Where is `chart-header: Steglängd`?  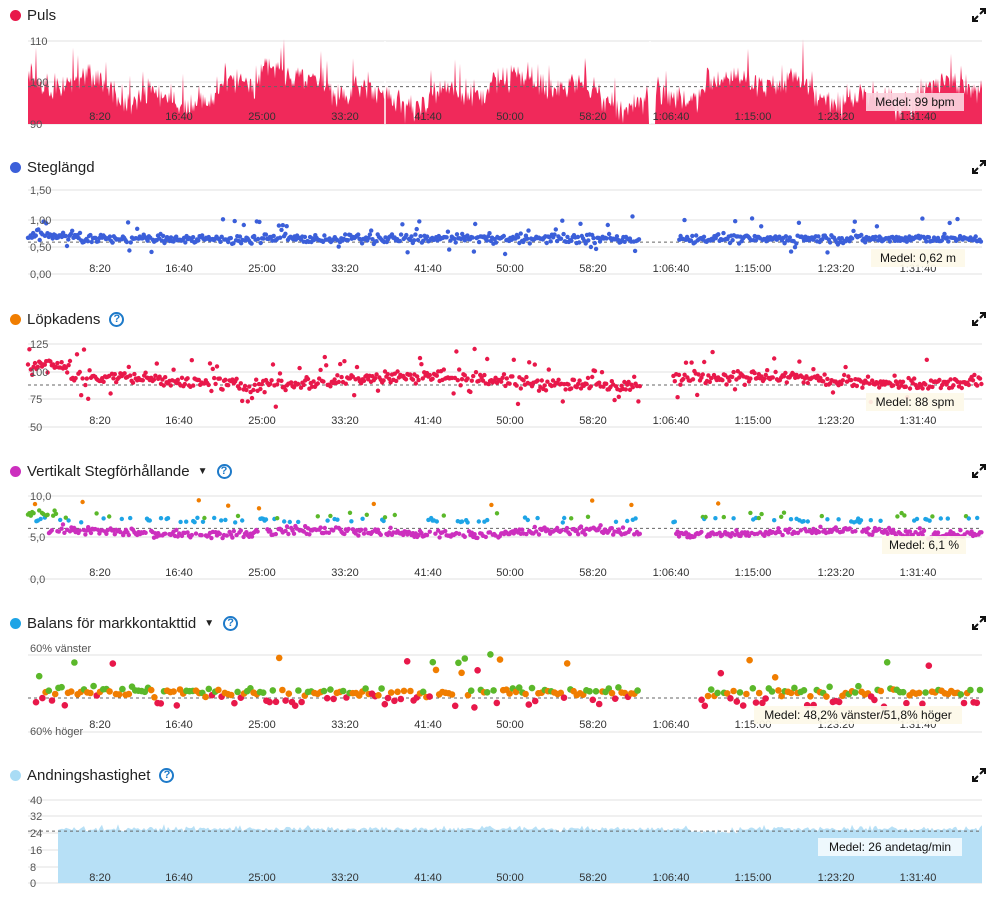 chart-header: Steglängd is located at coordinates (52, 167).